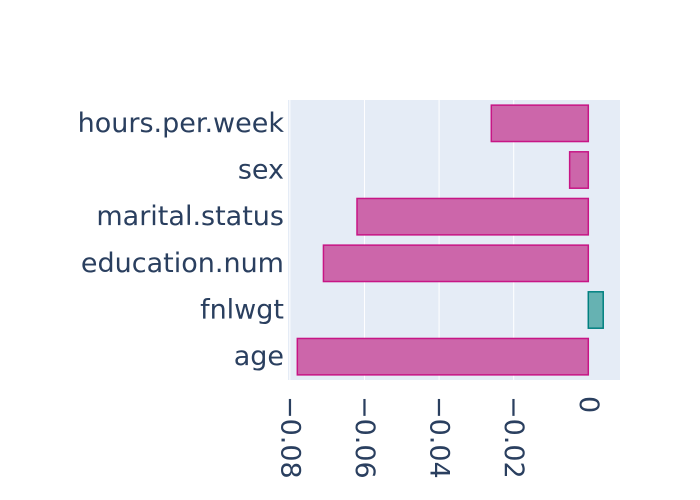  I want to click on bar-sex, so click(579, 170).